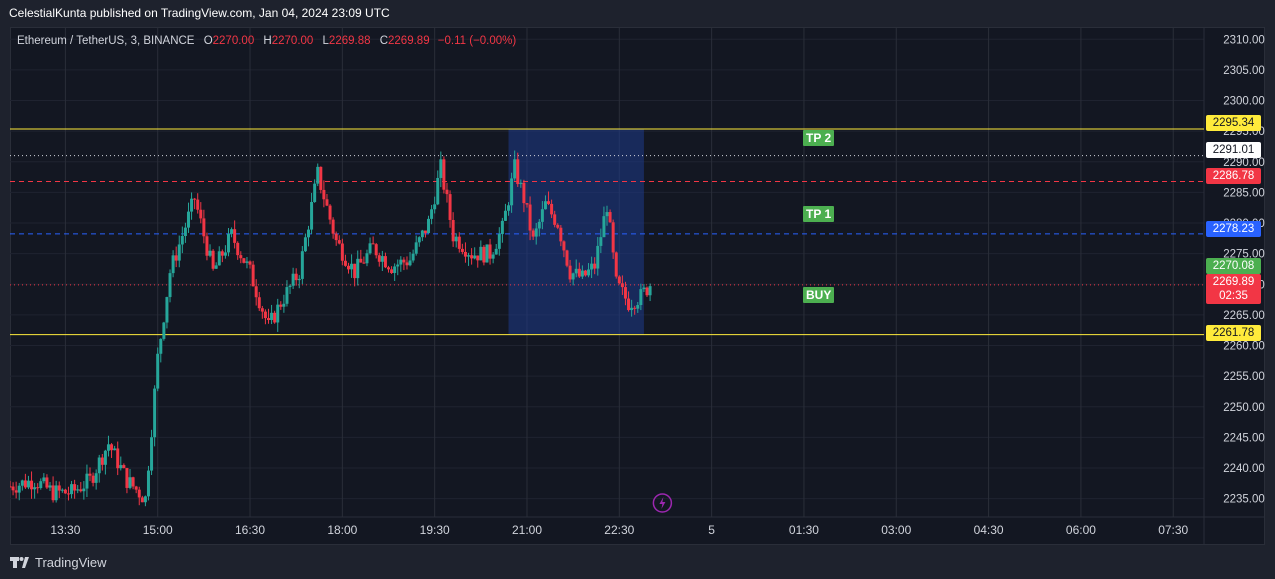  What do you see at coordinates (1244, 71) in the screenshot?
I see `y-axis-tick-label: 2305.00` at bounding box center [1244, 71].